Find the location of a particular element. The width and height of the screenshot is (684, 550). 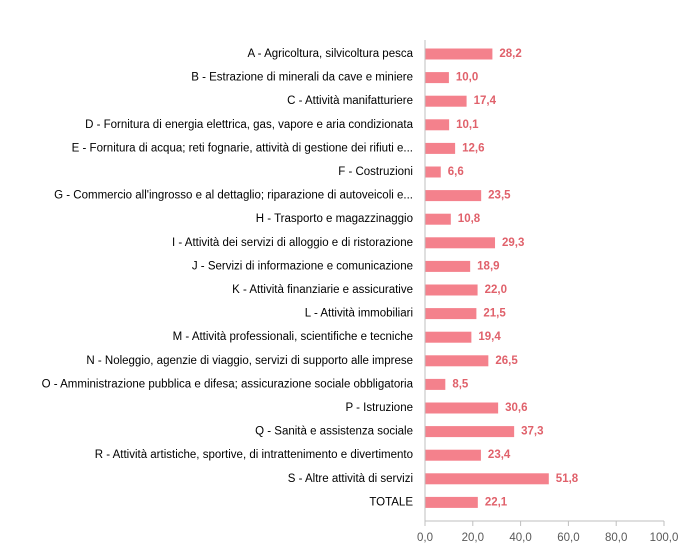

category-label: L - Attività immobiliari is located at coordinates (359, 314).